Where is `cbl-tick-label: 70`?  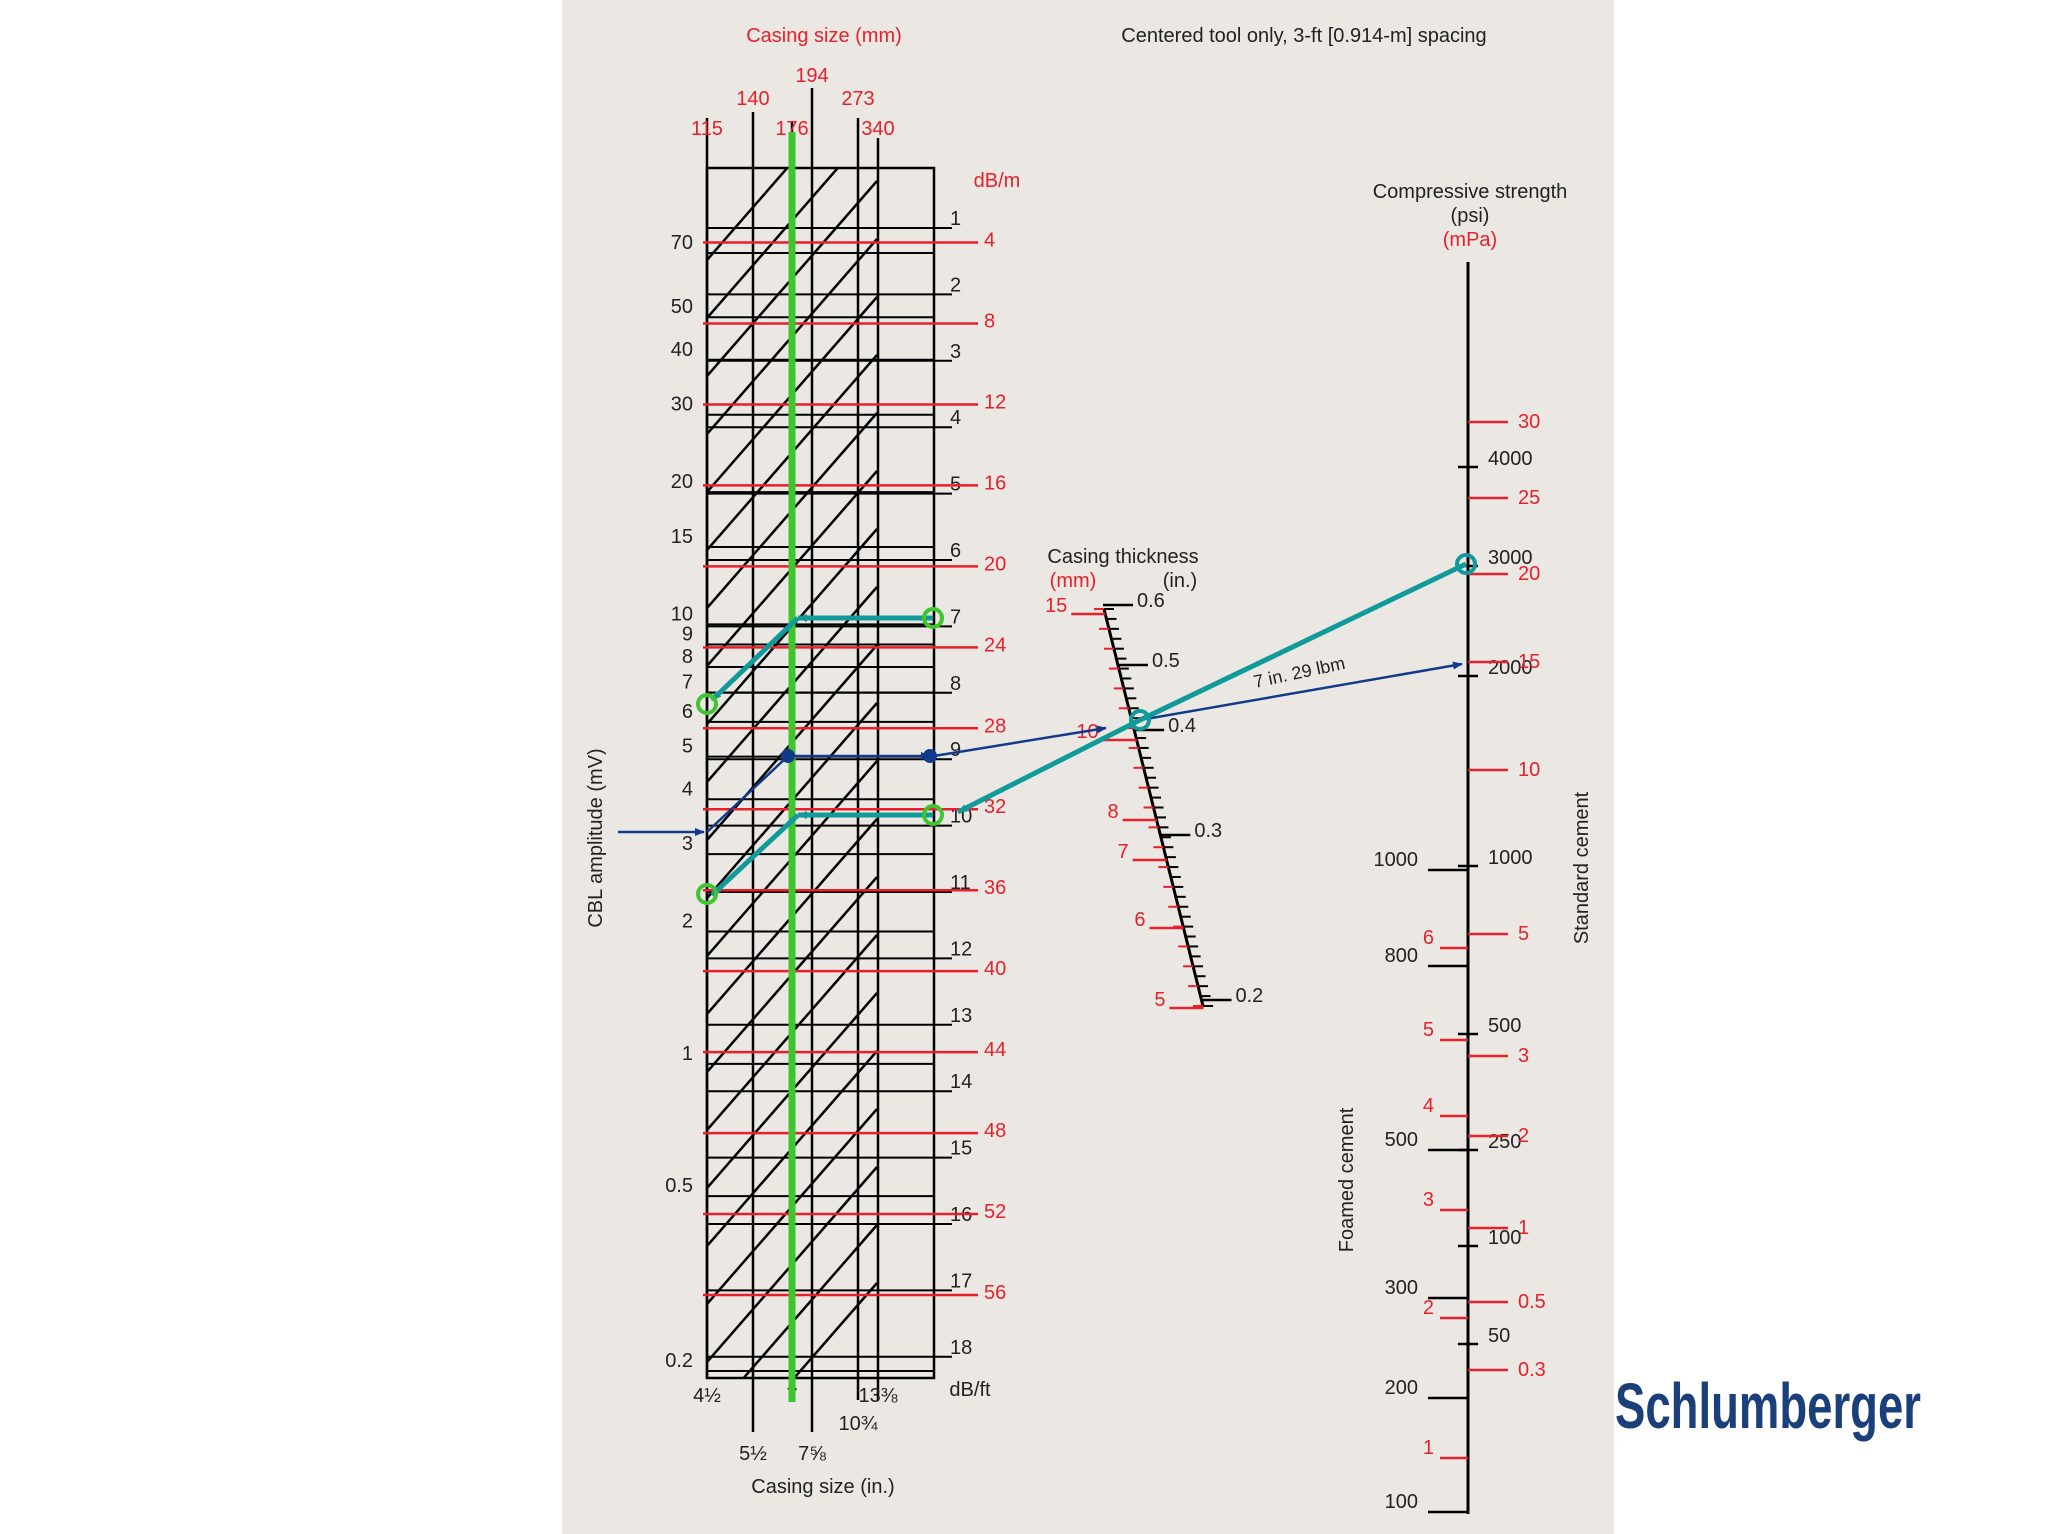
cbl-tick-label: 70 is located at coordinates (682, 243).